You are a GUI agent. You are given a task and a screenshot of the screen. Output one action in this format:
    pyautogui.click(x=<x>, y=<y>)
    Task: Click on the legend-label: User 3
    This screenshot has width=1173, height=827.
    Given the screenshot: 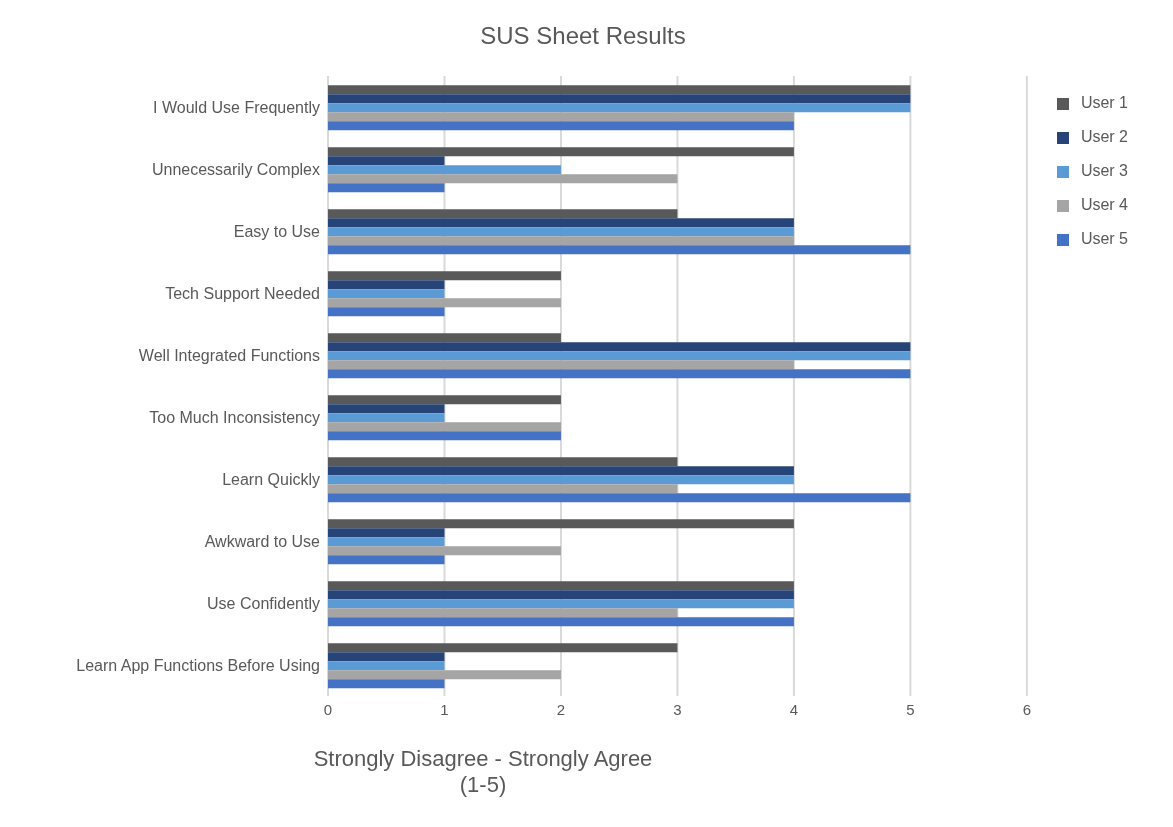 What is the action you would take?
    pyautogui.click(x=1104, y=170)
    